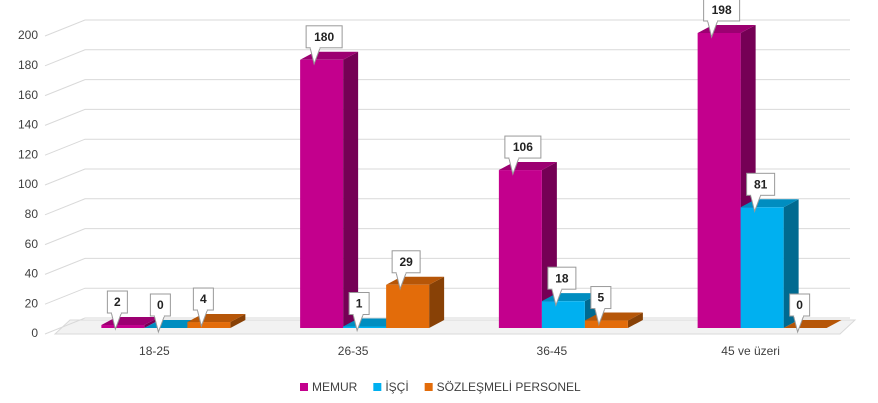 The width and height of the screenshot is (878, 403). I want to click on data-label: 81, so click(761, 184).